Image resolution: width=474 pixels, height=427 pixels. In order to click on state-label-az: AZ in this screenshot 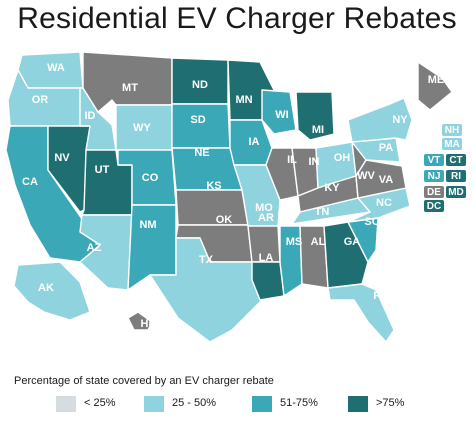, I will do `click(94, 248)`.